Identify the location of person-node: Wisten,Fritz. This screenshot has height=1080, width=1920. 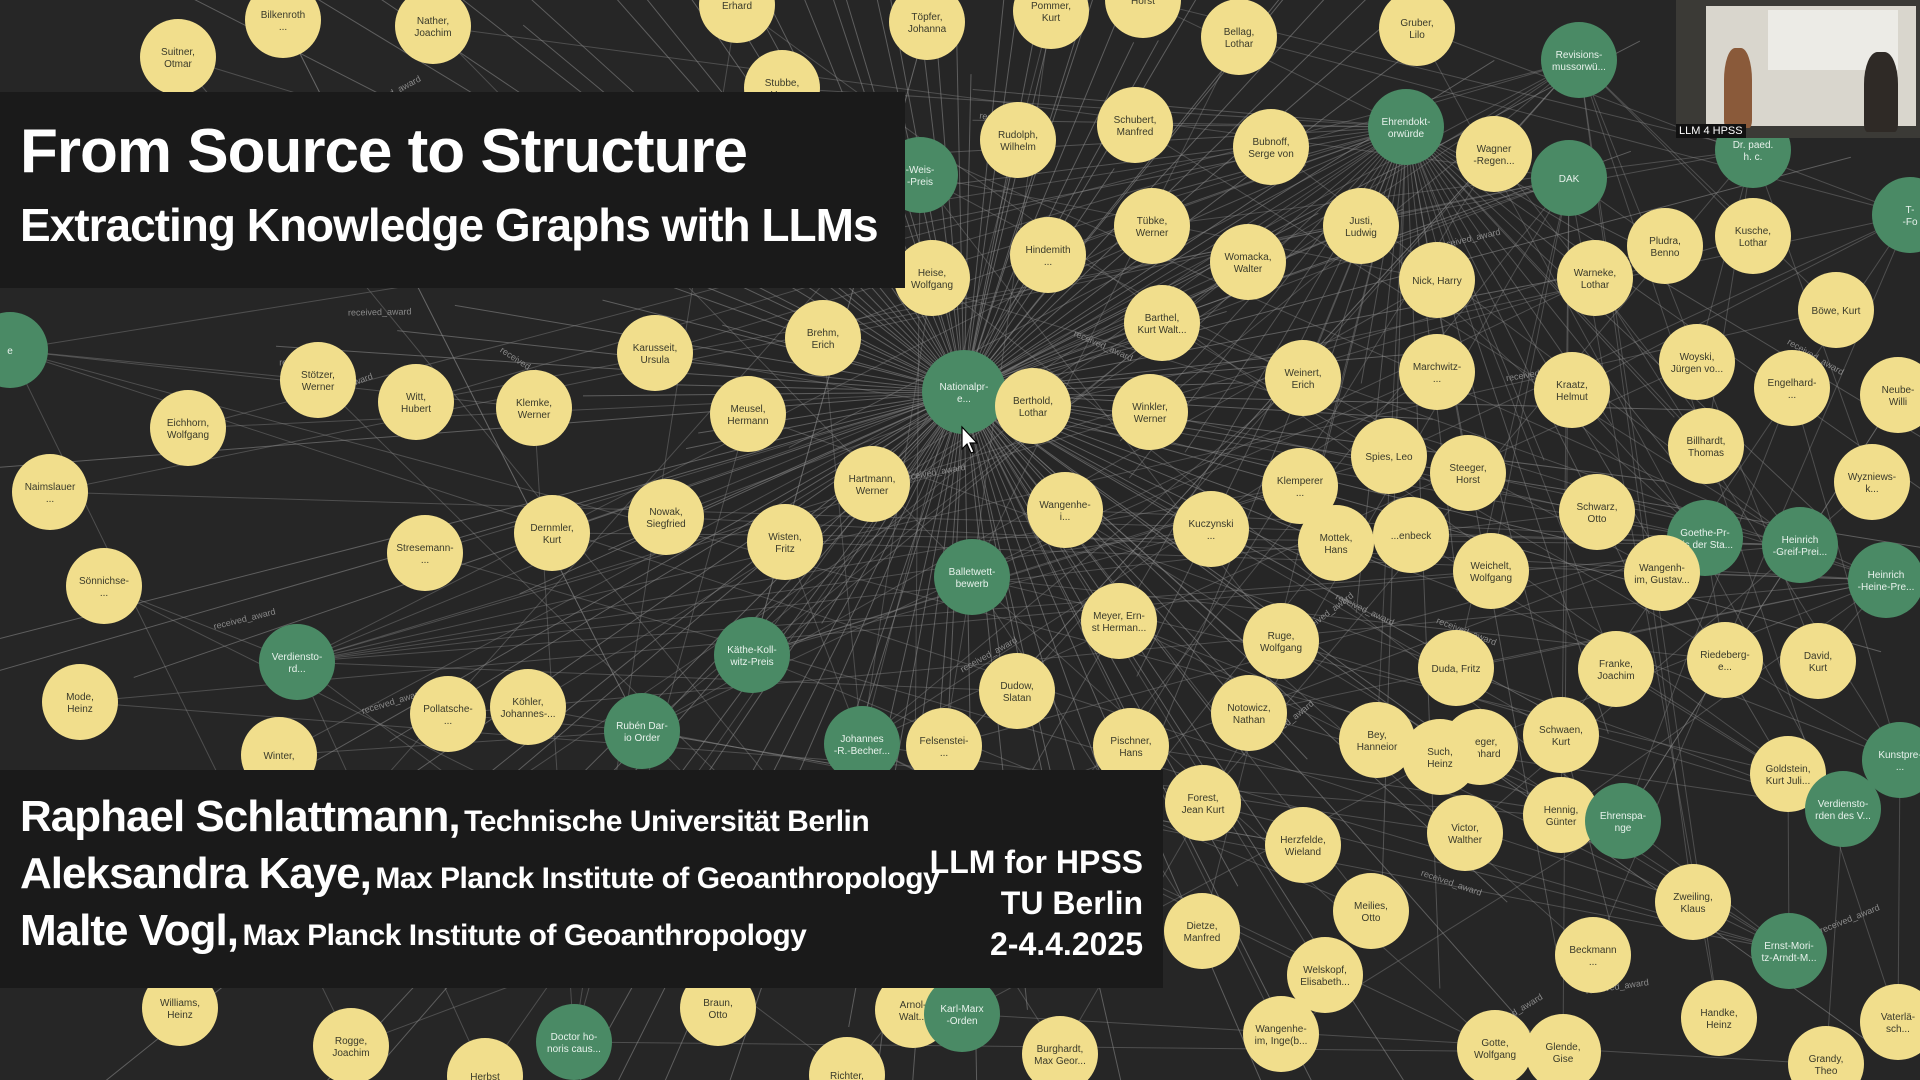
(785, 542).